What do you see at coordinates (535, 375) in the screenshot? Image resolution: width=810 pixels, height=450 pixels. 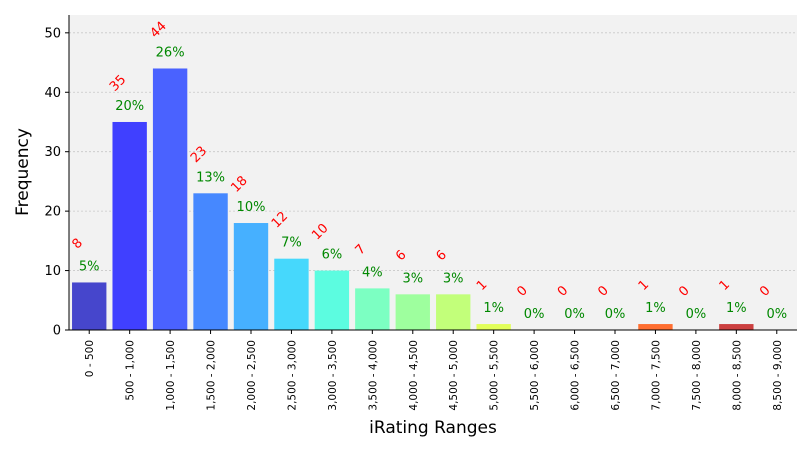 I see `x-tick-label: 5,500 - 6,000` at bounding box center [535, 375].